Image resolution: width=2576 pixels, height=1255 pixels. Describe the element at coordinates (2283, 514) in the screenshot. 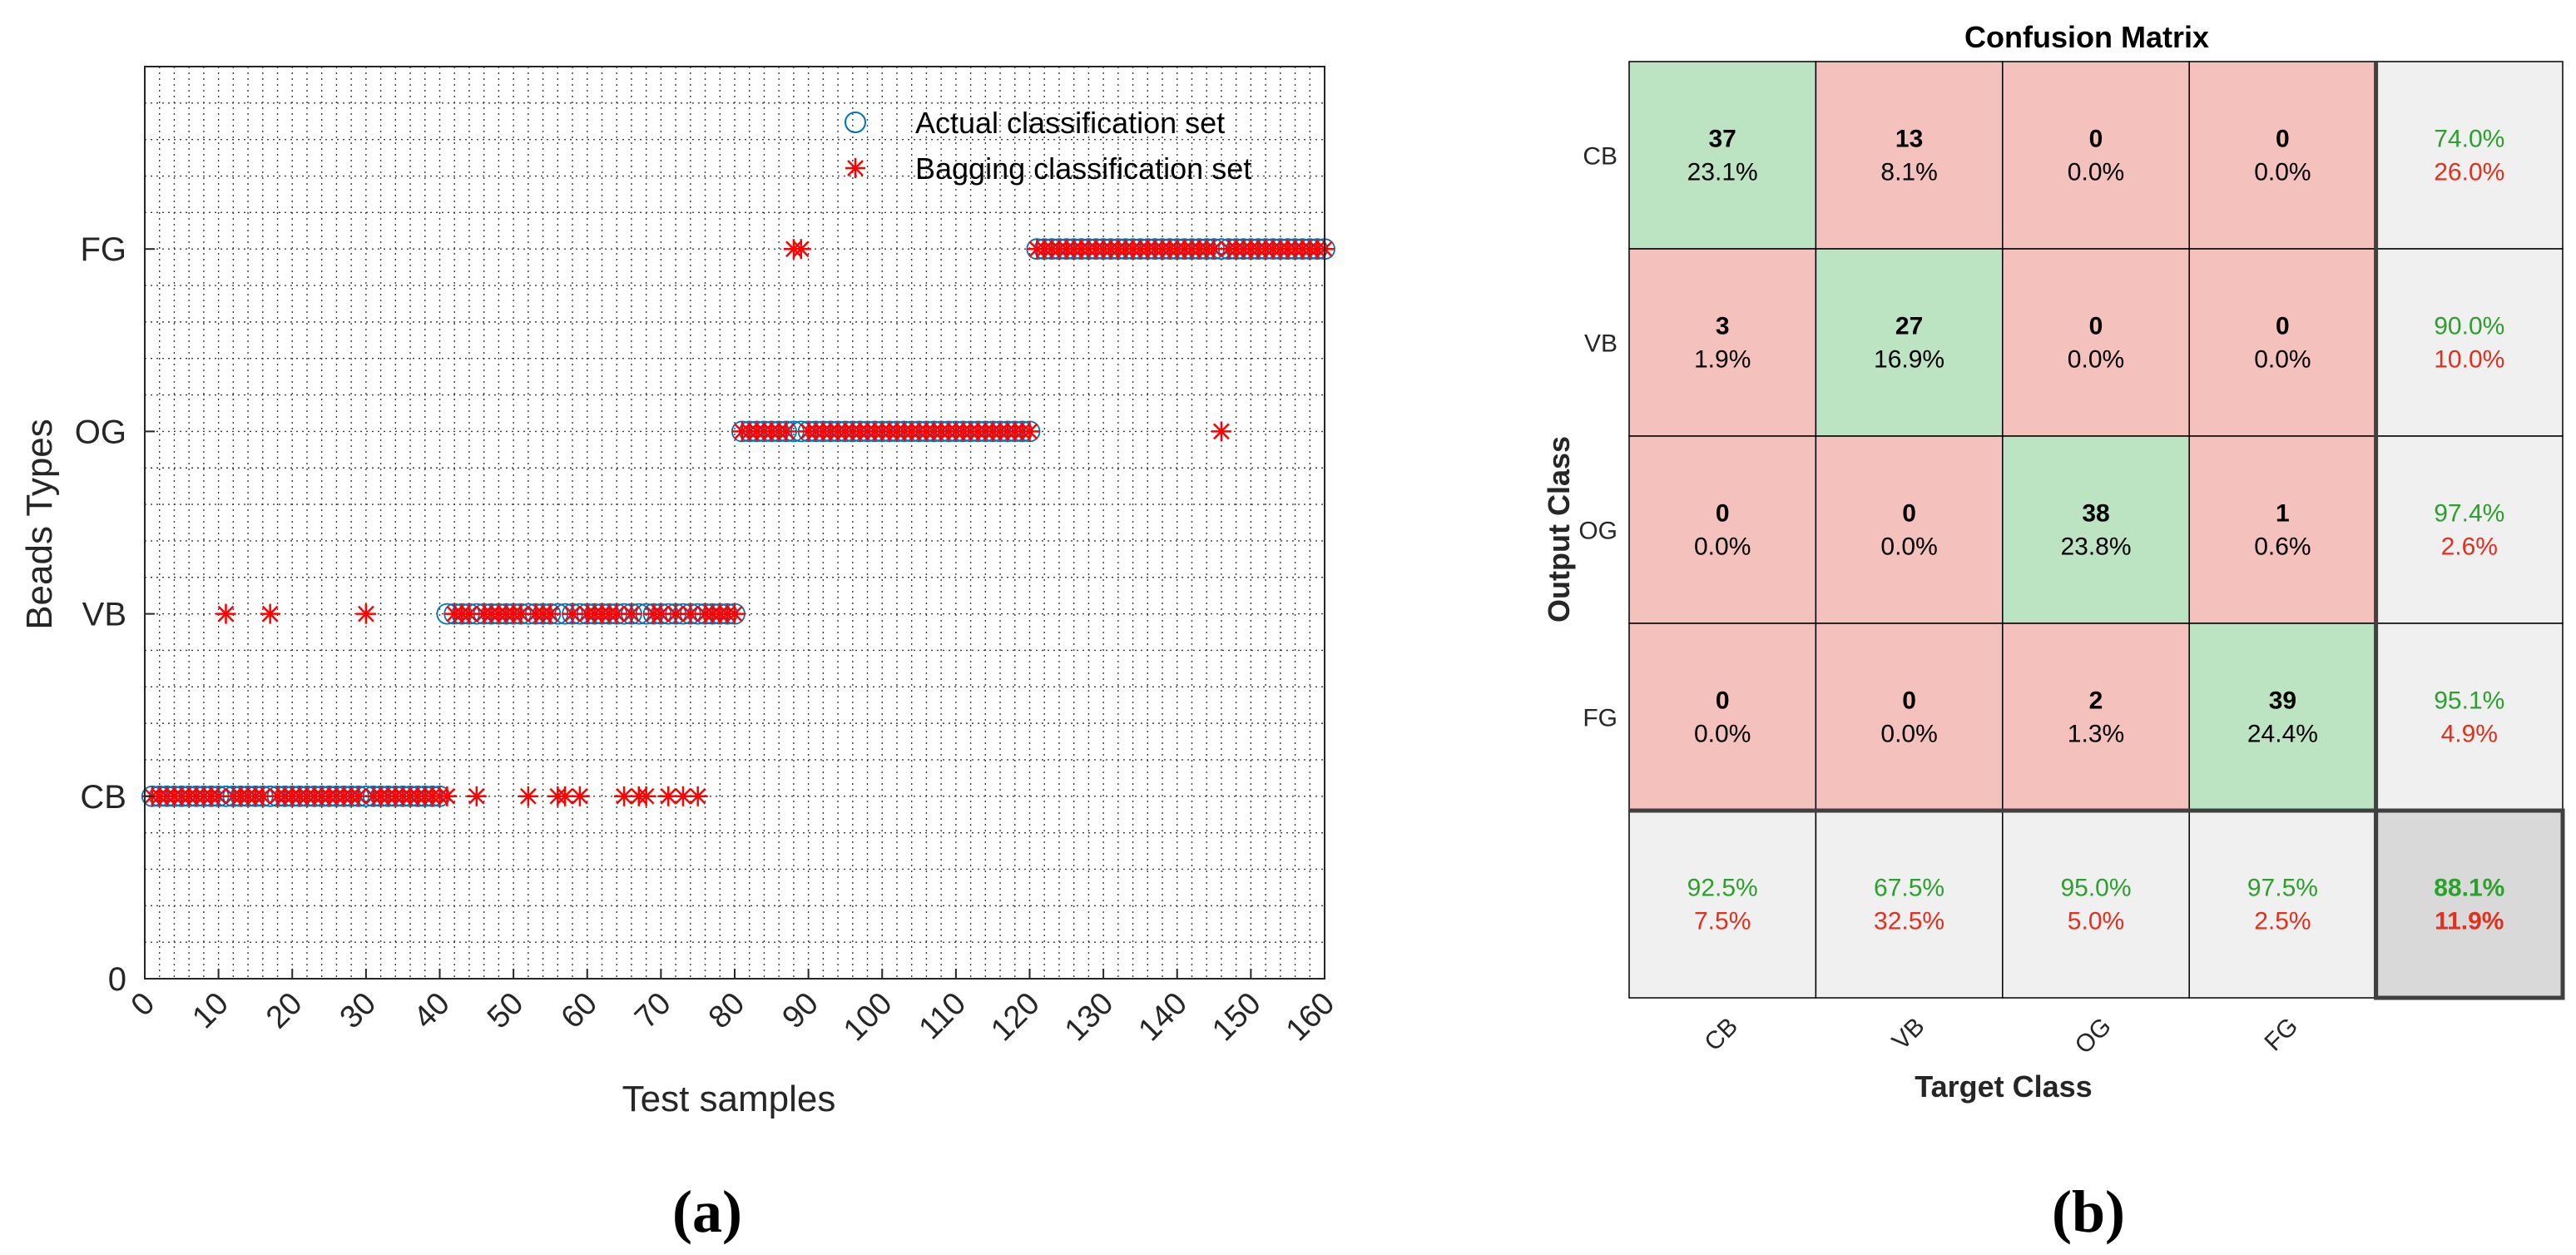

I see `cell-count: 1` at that location.